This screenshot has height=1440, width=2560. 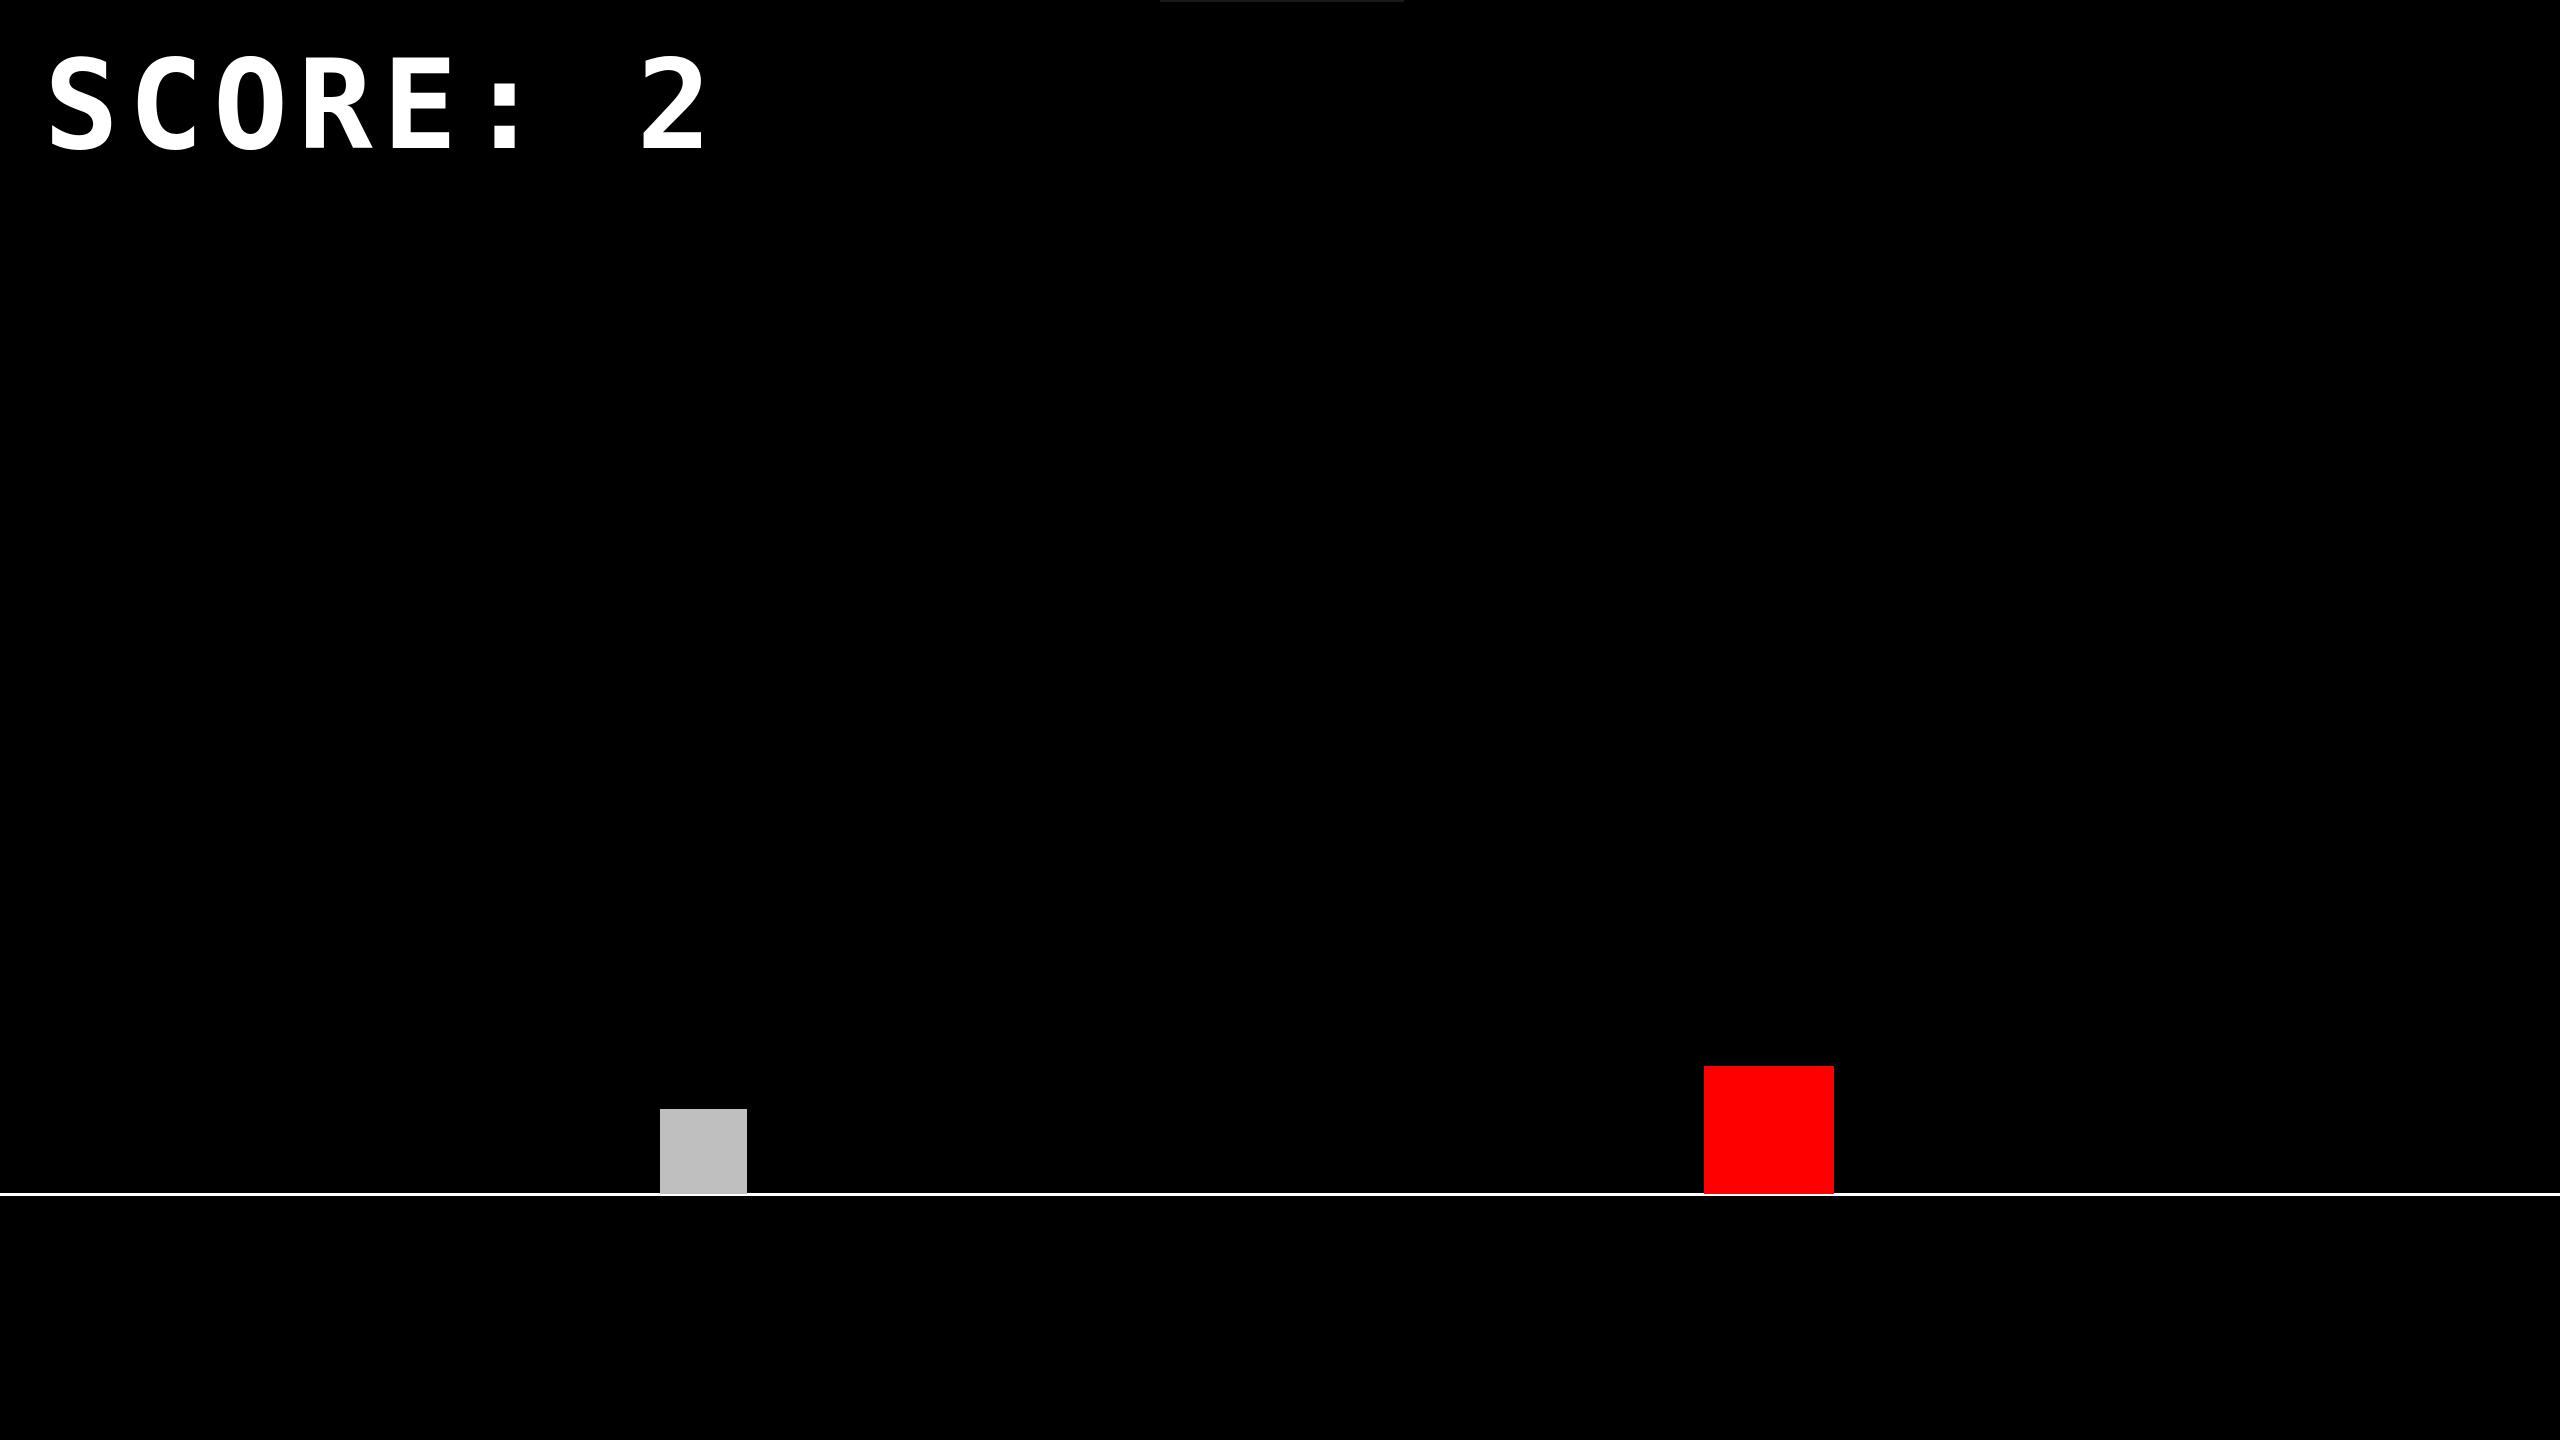 What do you see at coordinates (383, 106) in the screenshot?
I see `score-display: SCORE: 2` at bounding box center [383, 106].